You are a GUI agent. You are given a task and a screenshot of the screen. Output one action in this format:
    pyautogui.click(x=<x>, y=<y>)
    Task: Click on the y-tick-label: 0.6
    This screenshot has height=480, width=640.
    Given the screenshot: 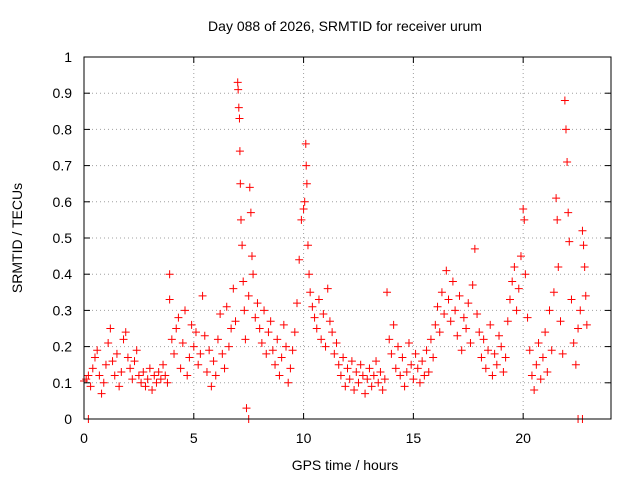 What is the action you would take?
    pyautogui.click(x=63, y=202)
    